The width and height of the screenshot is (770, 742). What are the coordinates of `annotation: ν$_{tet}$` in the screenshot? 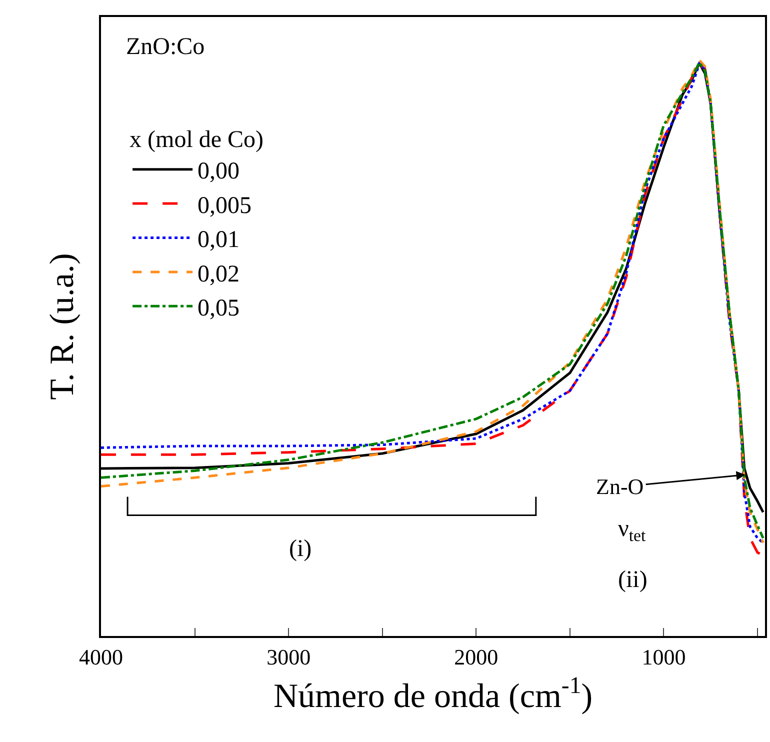 It's located at (632, 531).